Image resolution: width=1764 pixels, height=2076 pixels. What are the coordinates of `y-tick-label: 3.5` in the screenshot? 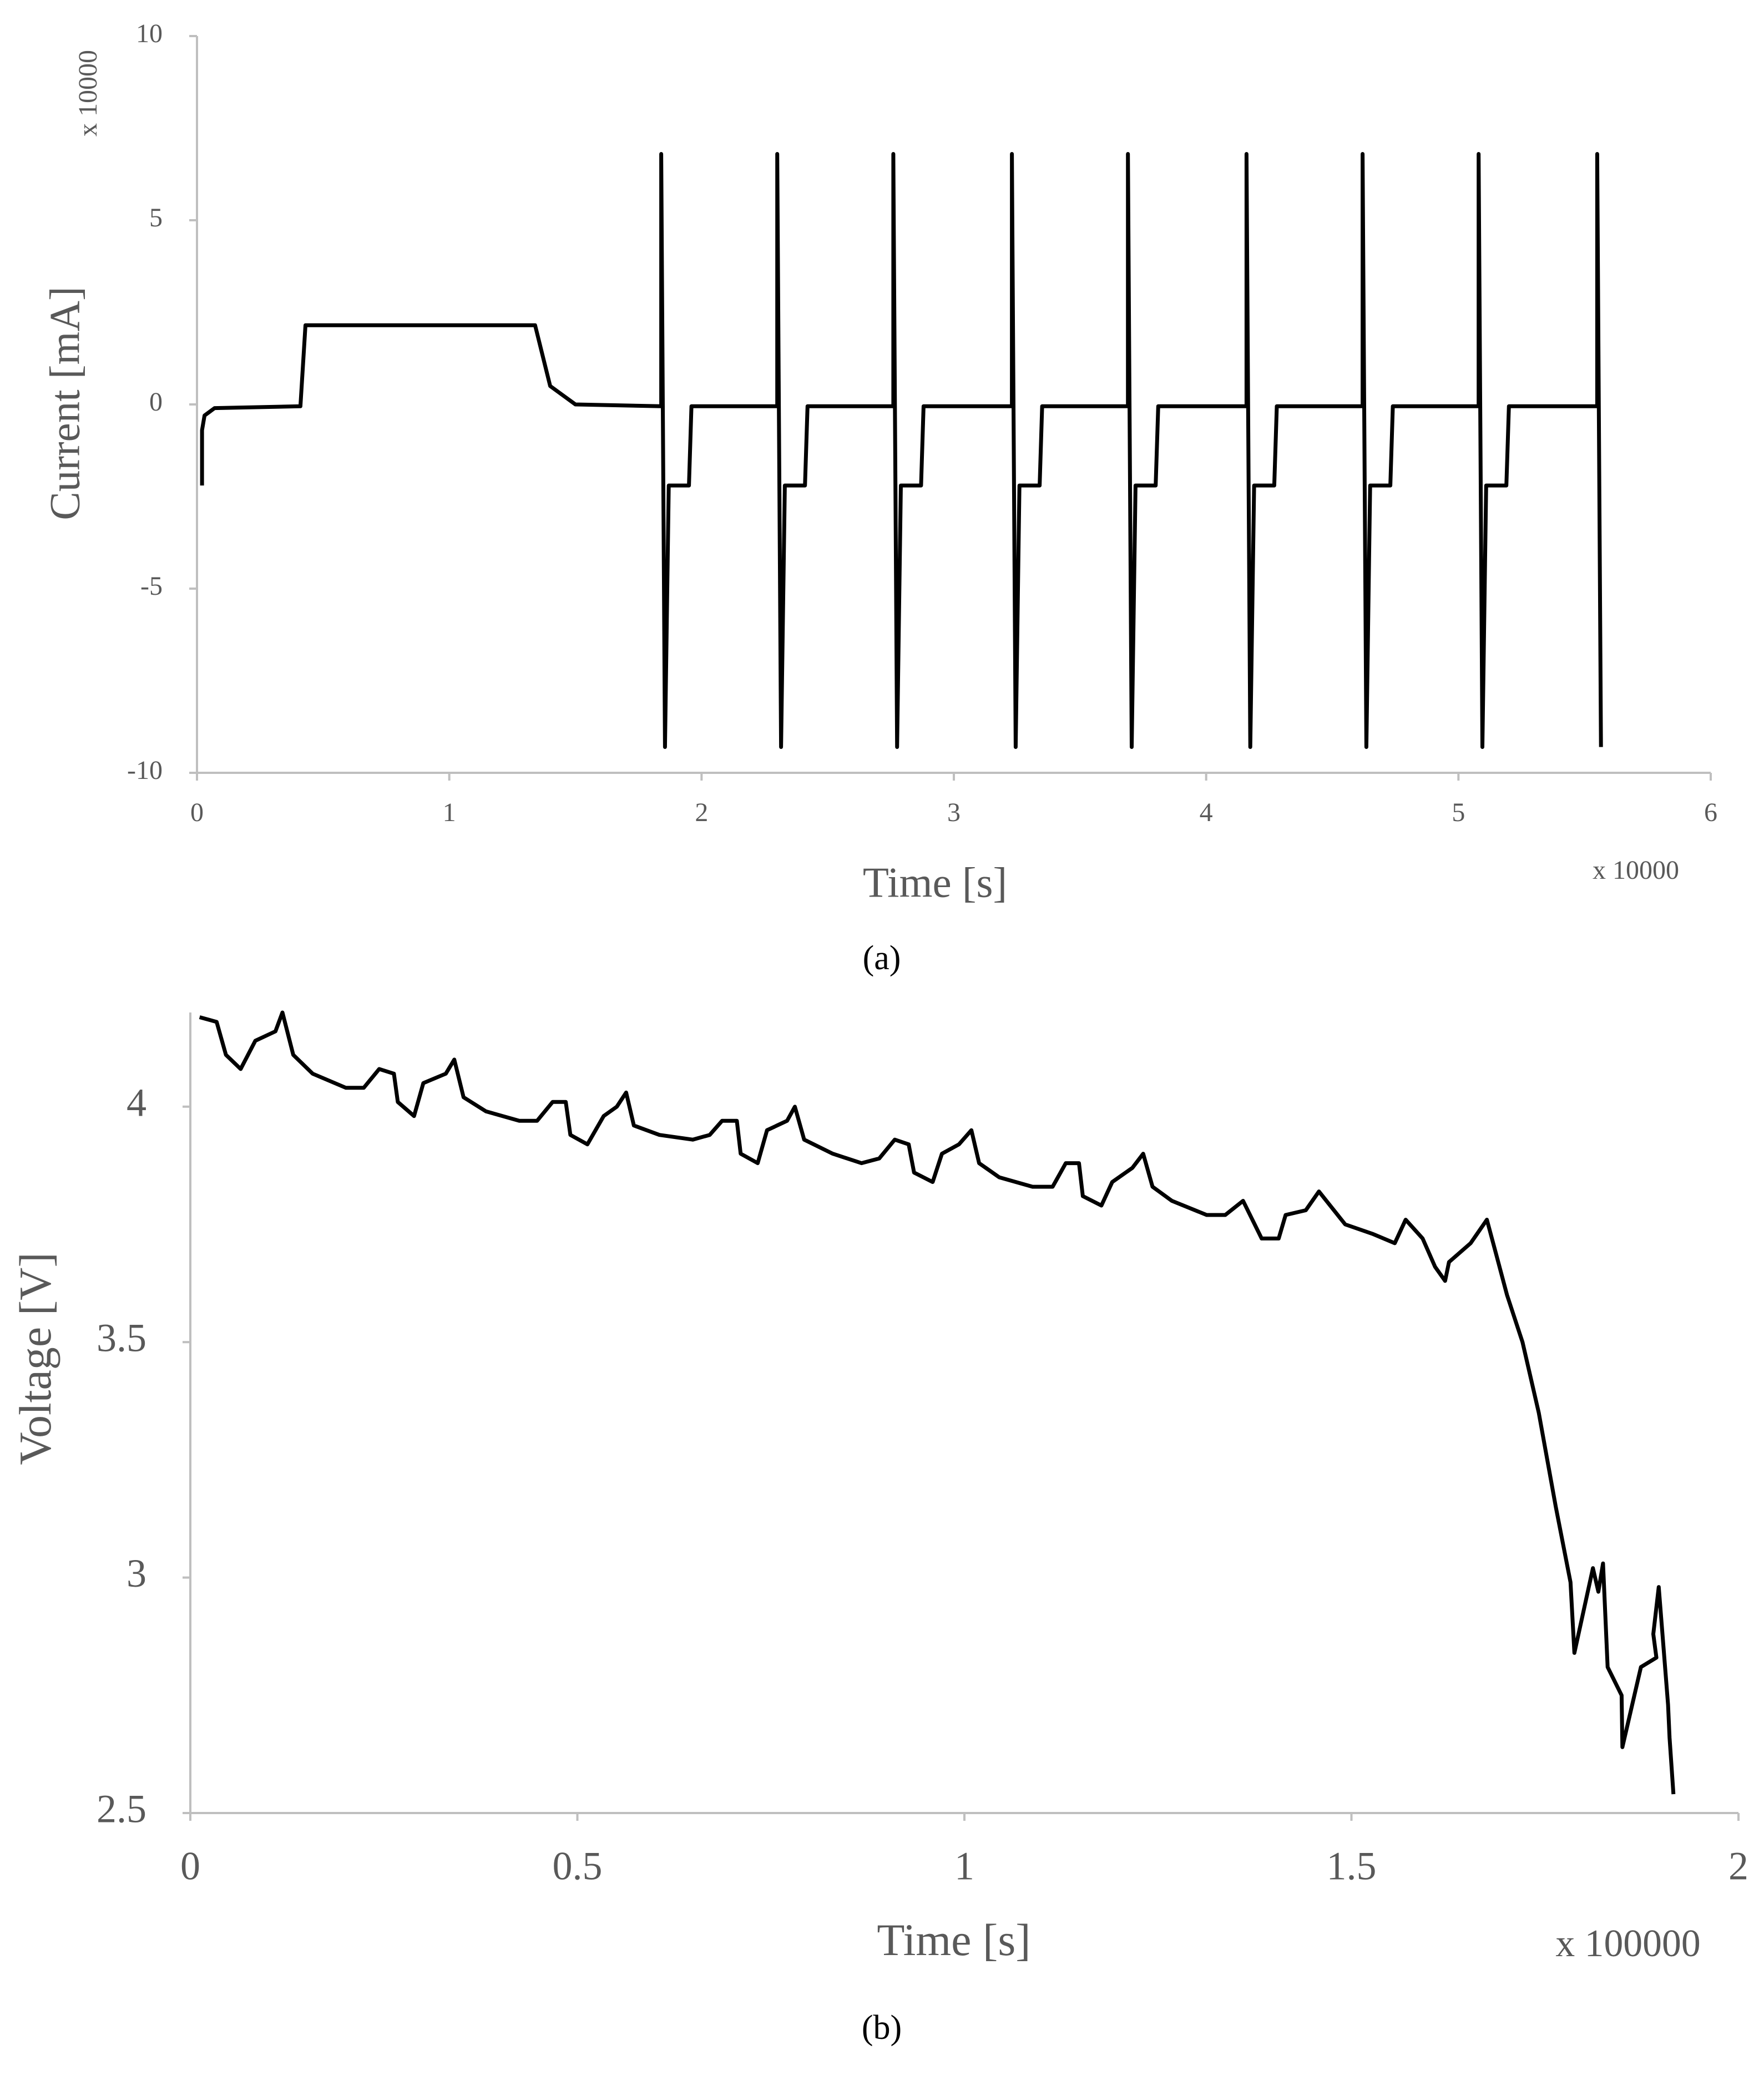 It's located at (121, 1338).